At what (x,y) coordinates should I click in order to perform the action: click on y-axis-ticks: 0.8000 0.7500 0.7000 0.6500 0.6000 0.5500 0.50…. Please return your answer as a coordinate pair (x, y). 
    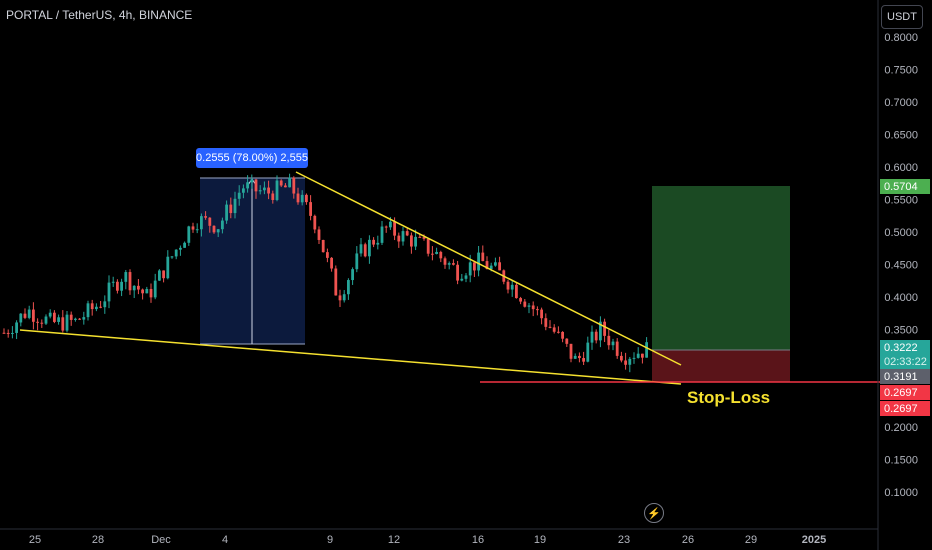
    Looking at the image, I should click on (901, 265).